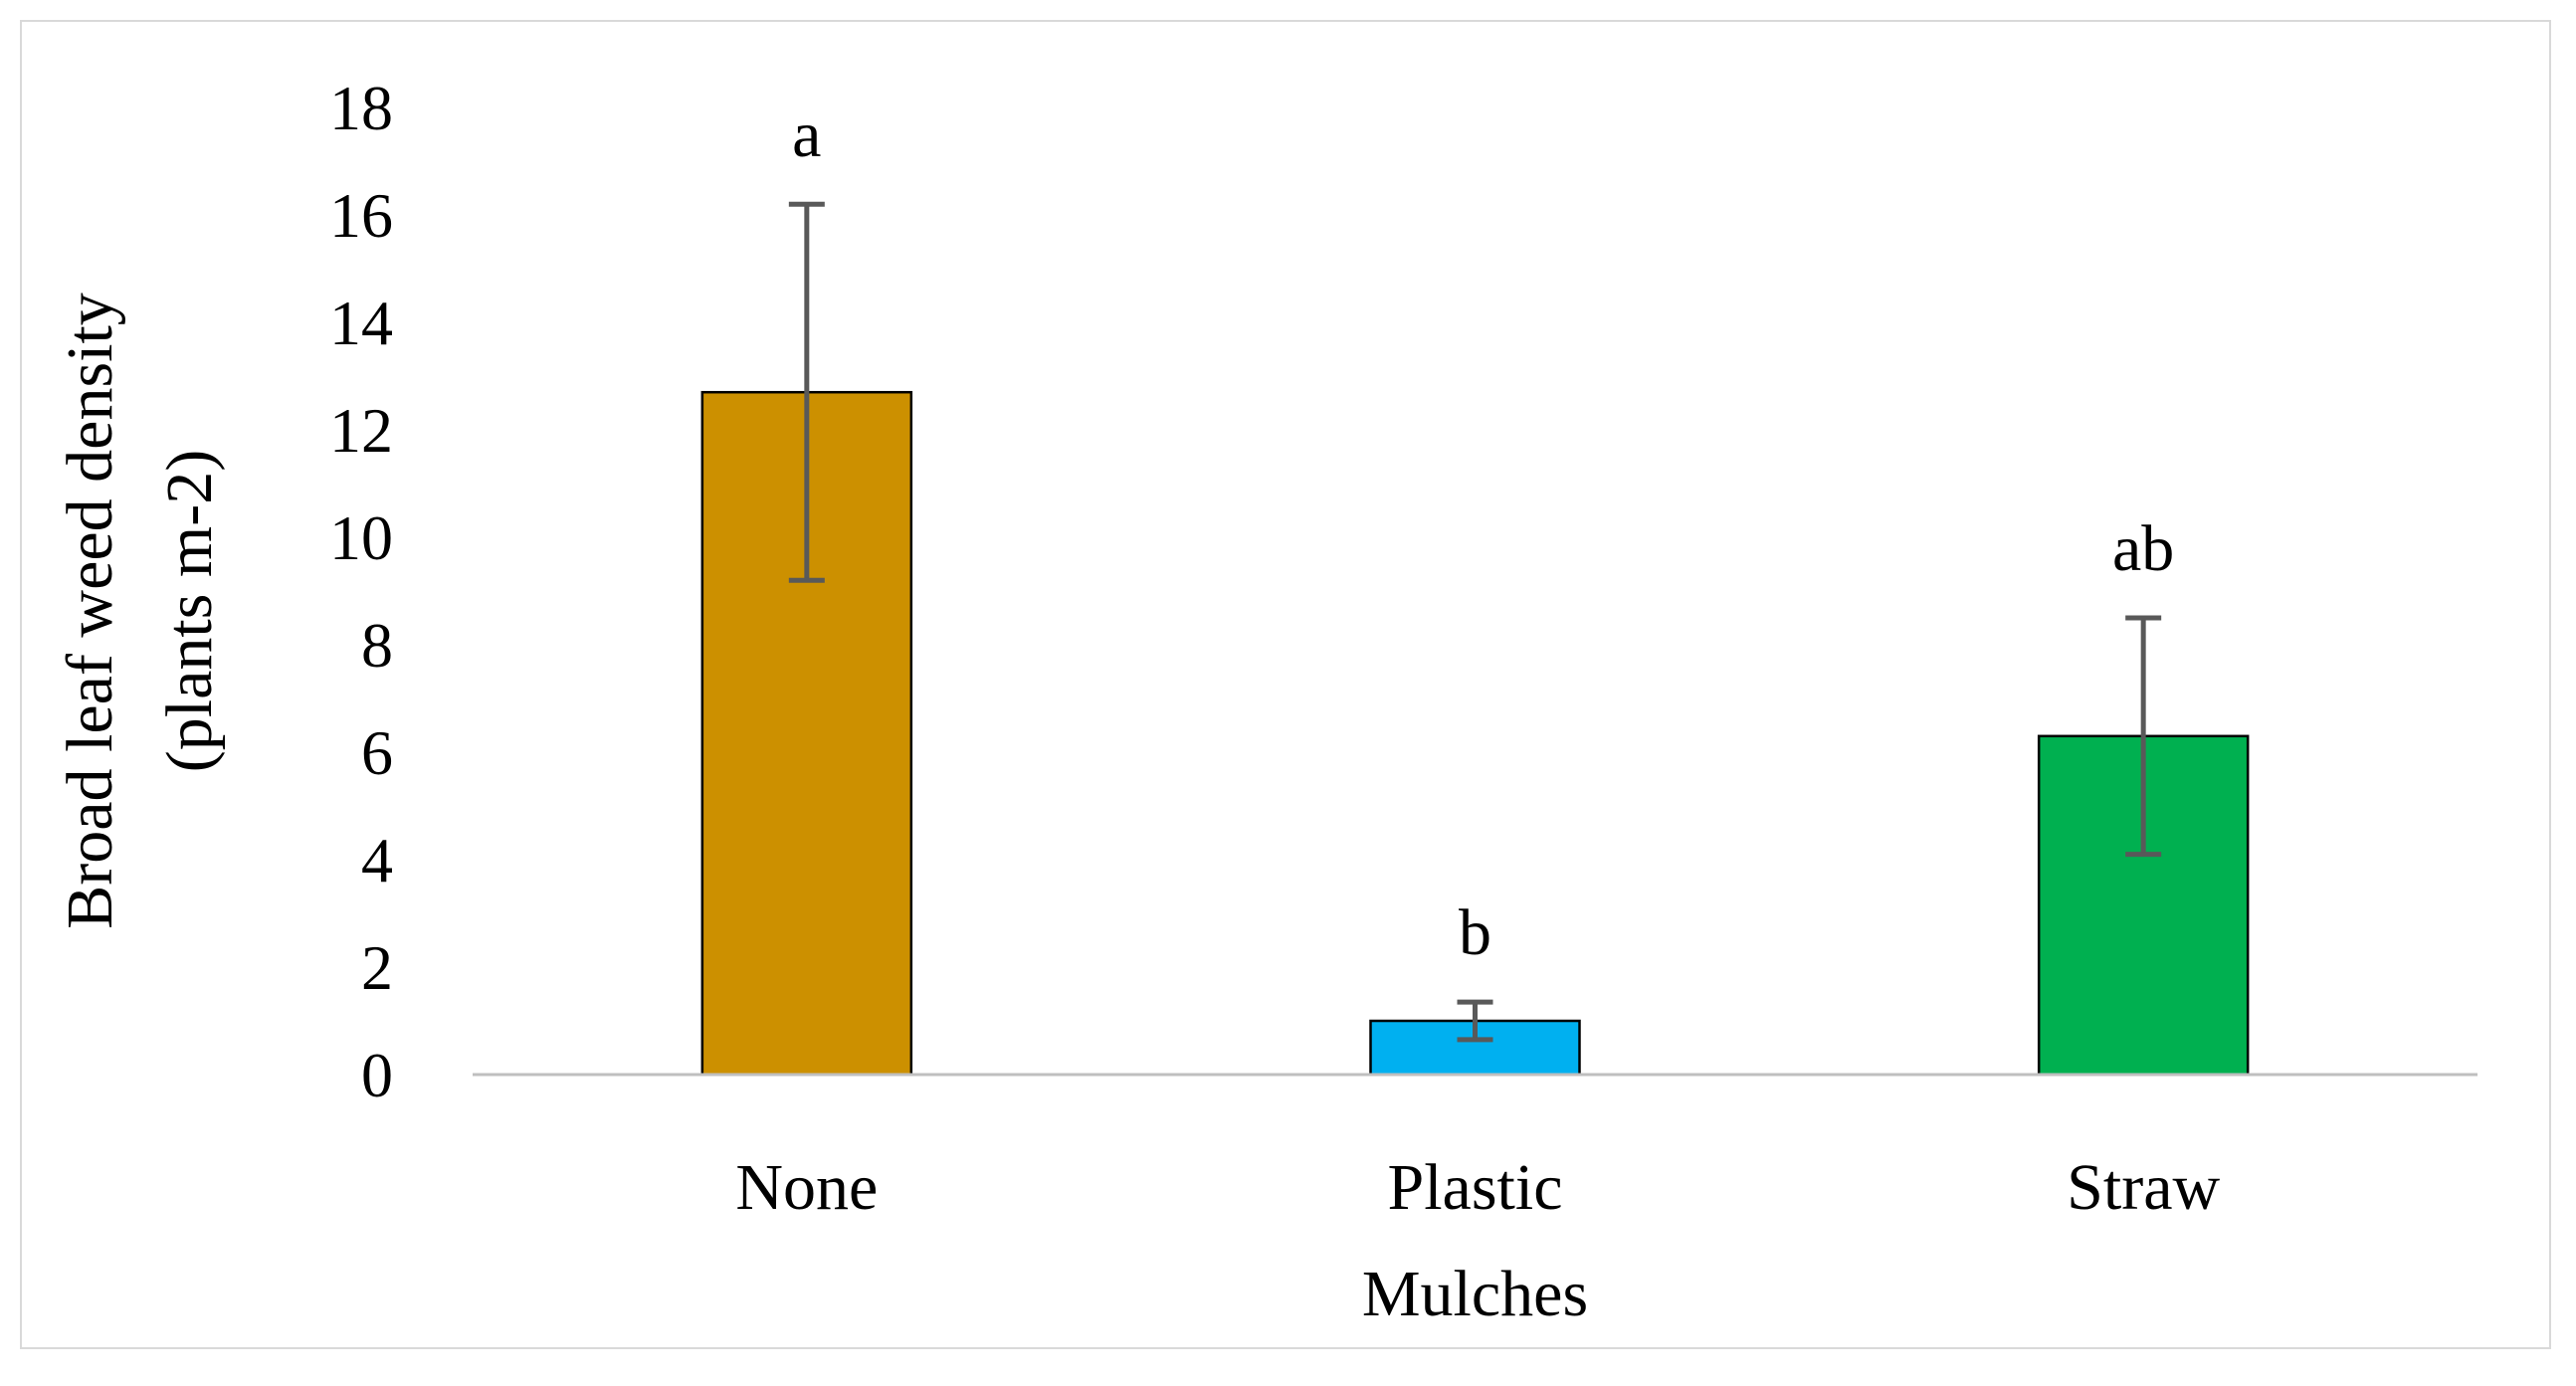  Describe the element at coordinates (361, 323) in the screenshot. I see `y-tick-label: 14` at that location.